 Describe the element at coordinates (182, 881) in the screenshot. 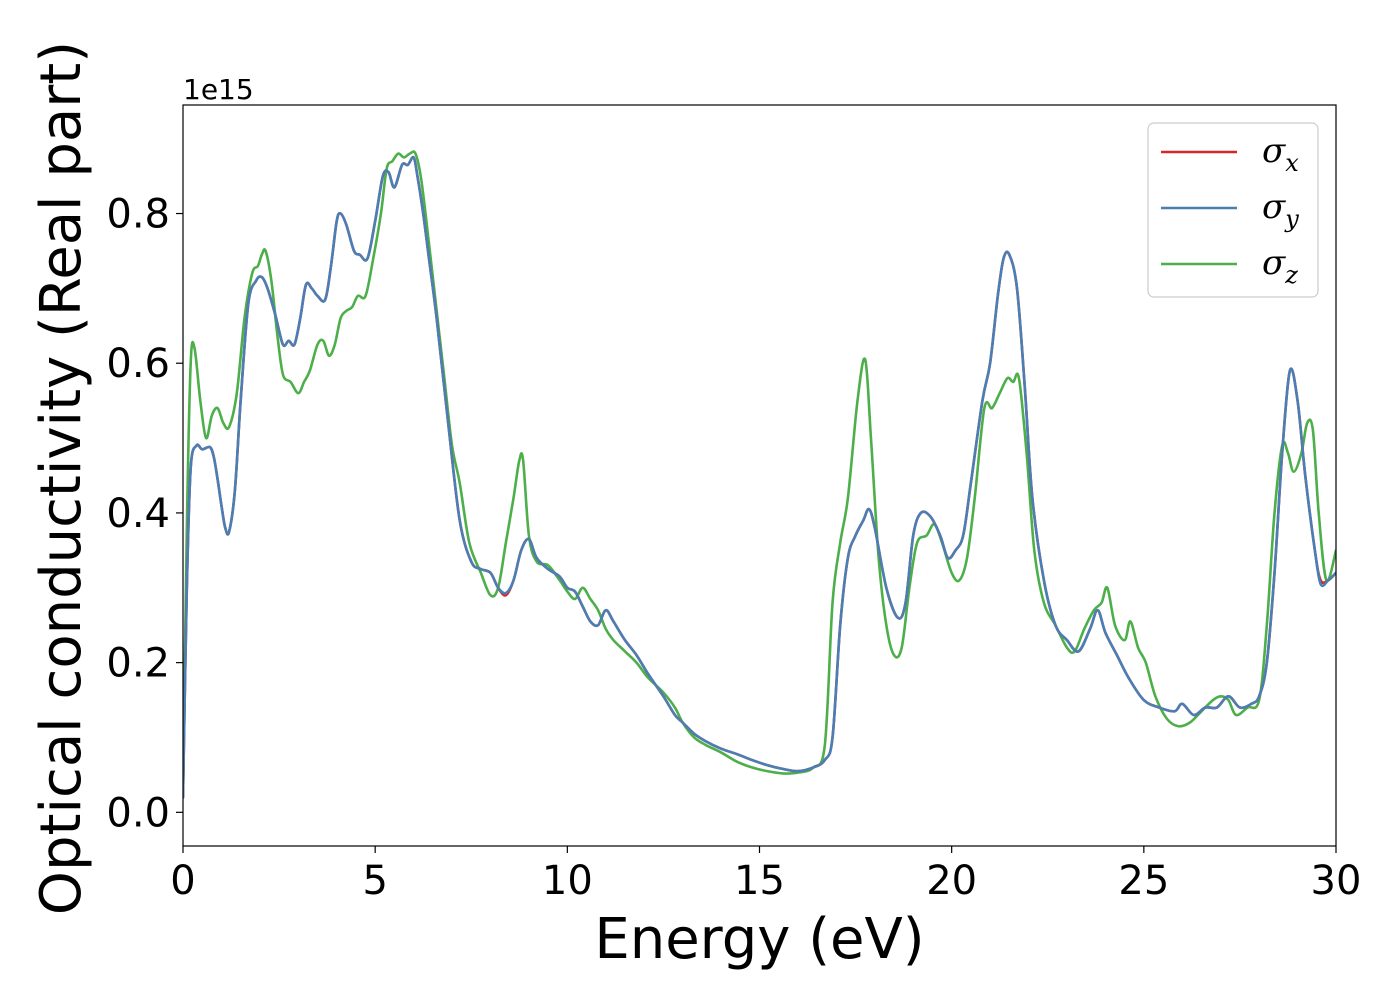

I see `x-tick-label: 0` at that location.